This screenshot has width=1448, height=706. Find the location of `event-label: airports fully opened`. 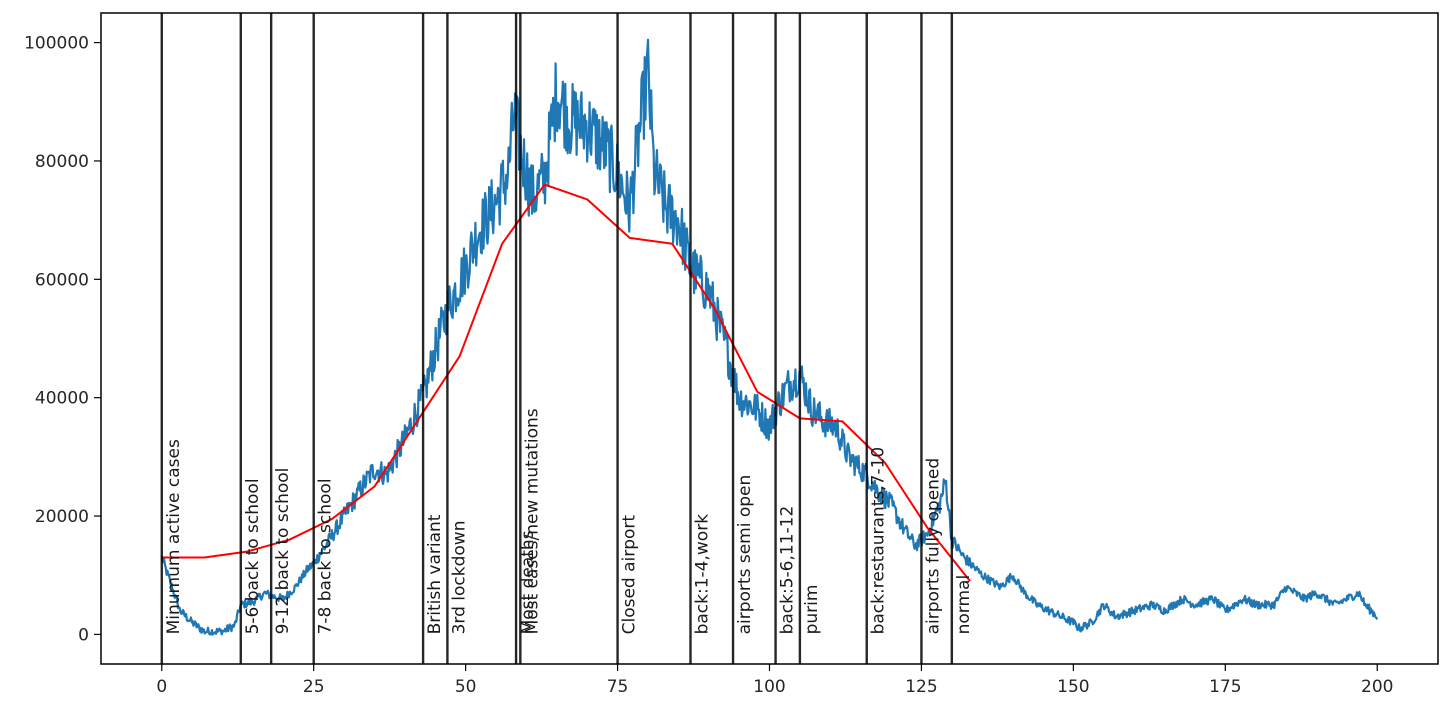

event-label: airports fully opened is located at coordinates (933, 546).